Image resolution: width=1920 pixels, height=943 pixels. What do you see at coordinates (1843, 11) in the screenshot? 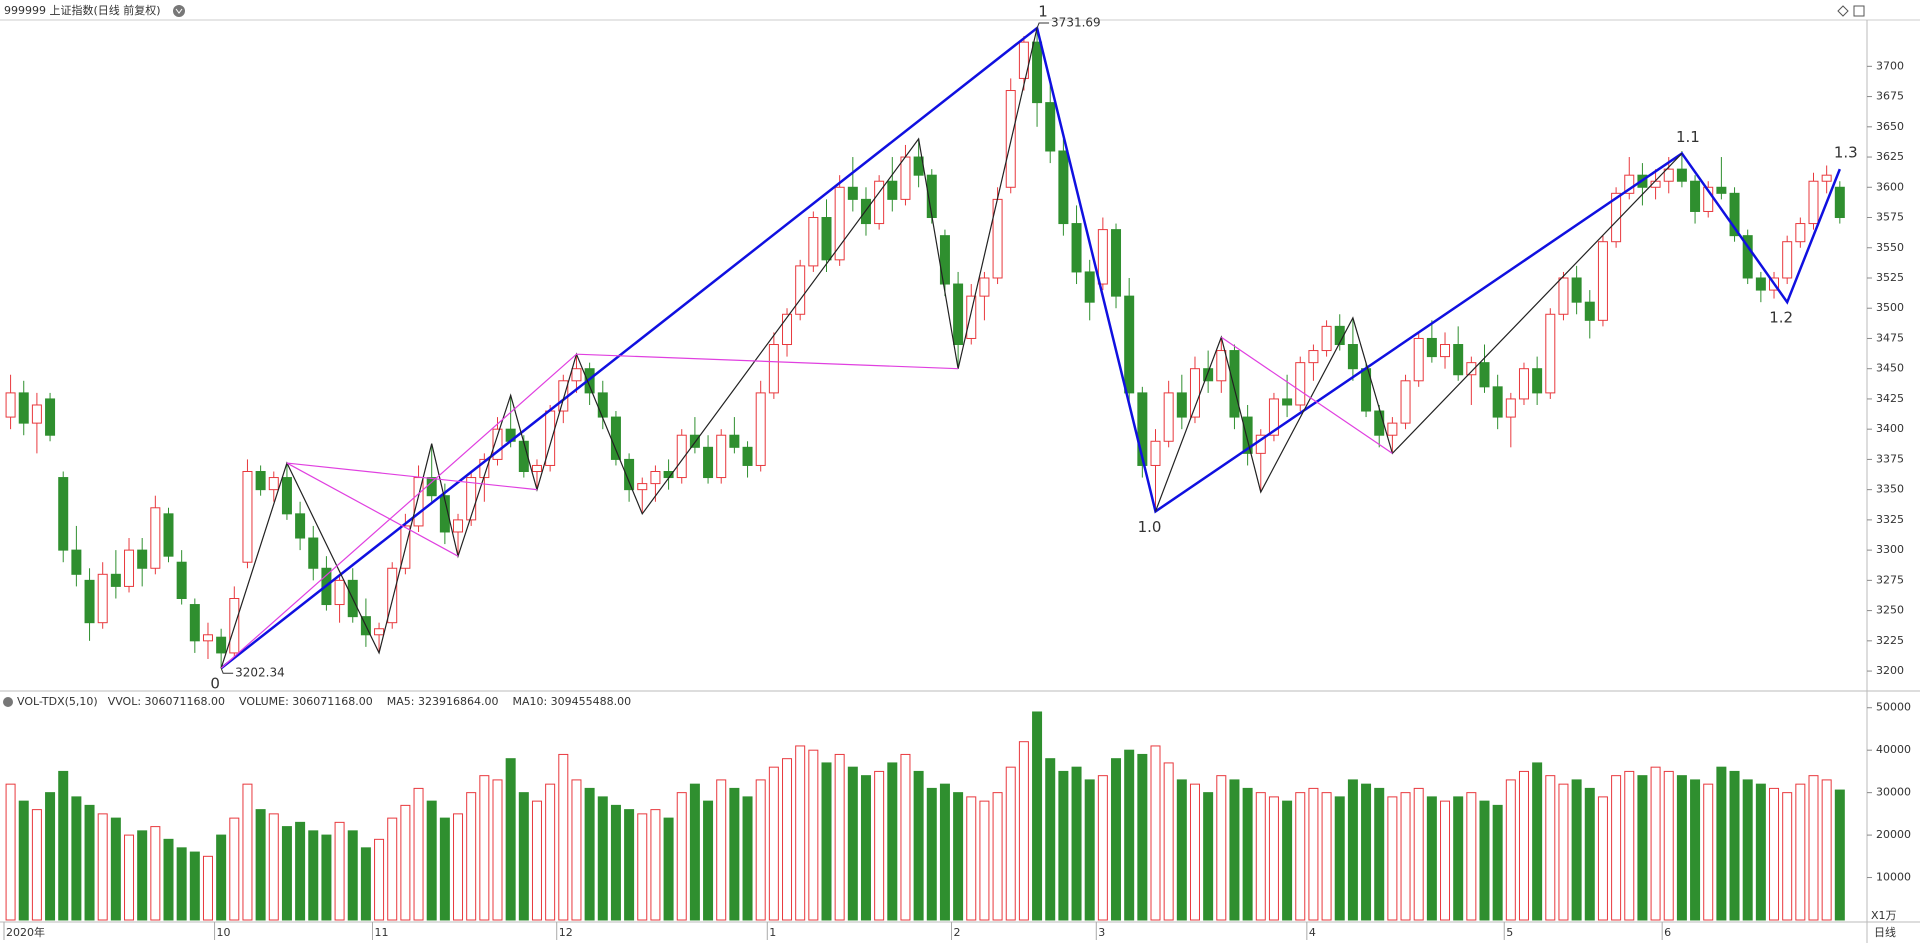
I see `diamond-icon` at bounding box center [1843, 11].